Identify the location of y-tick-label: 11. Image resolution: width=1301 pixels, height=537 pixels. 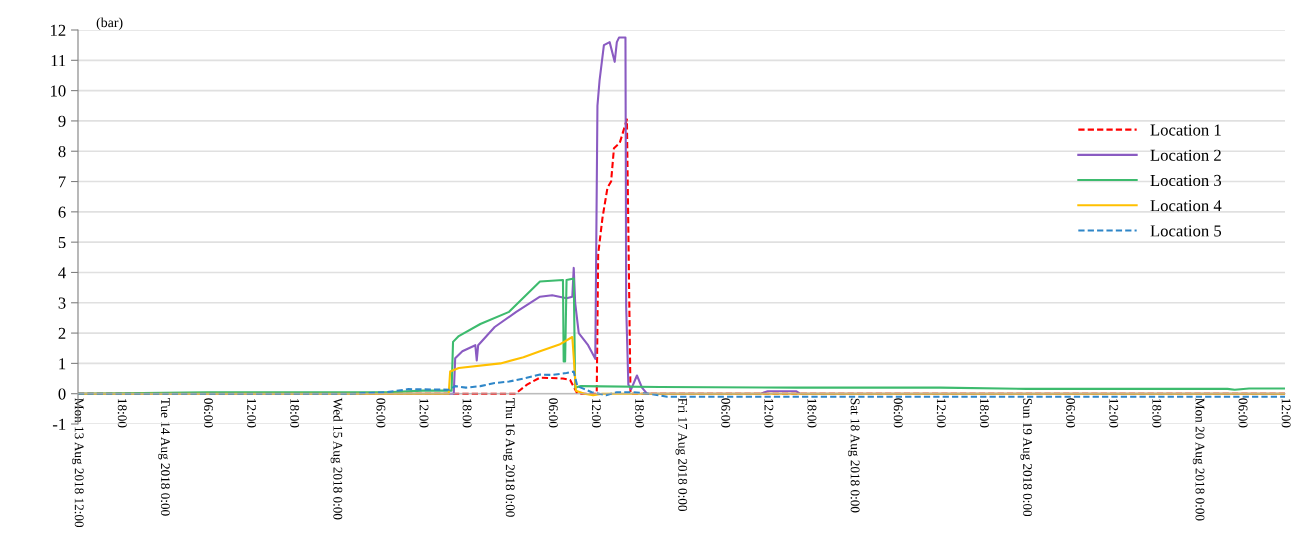
(58, 61).